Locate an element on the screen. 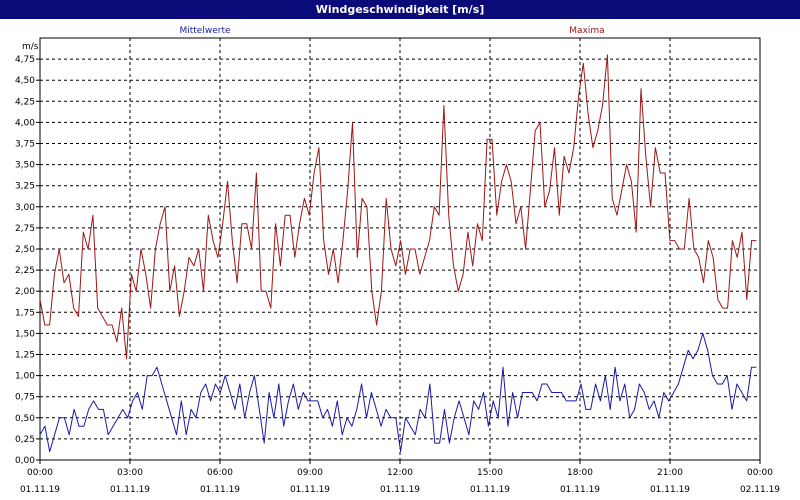 The image size is (800, 500). y-tick-label: 2,50 is located at coordinates (25, 250).